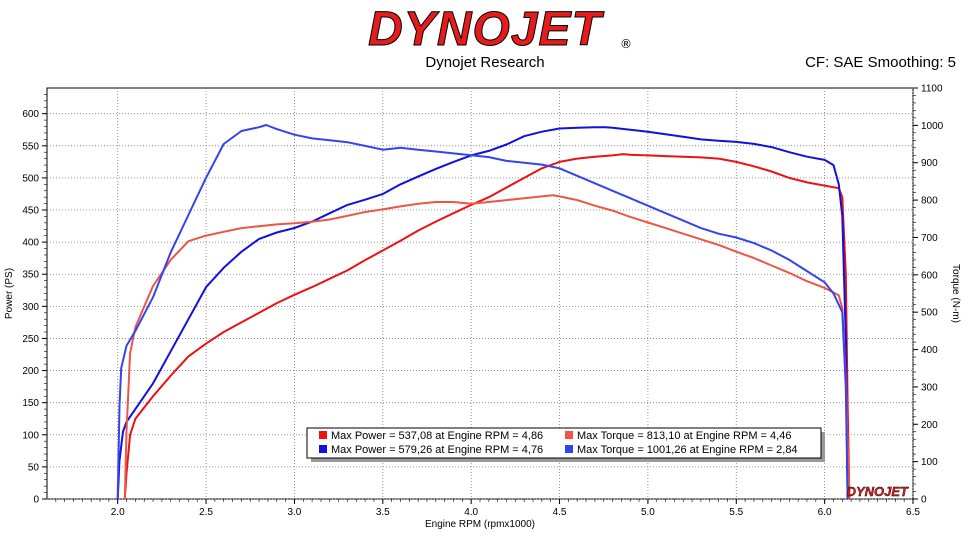  I want to click on legend-box, so click(564, 443).